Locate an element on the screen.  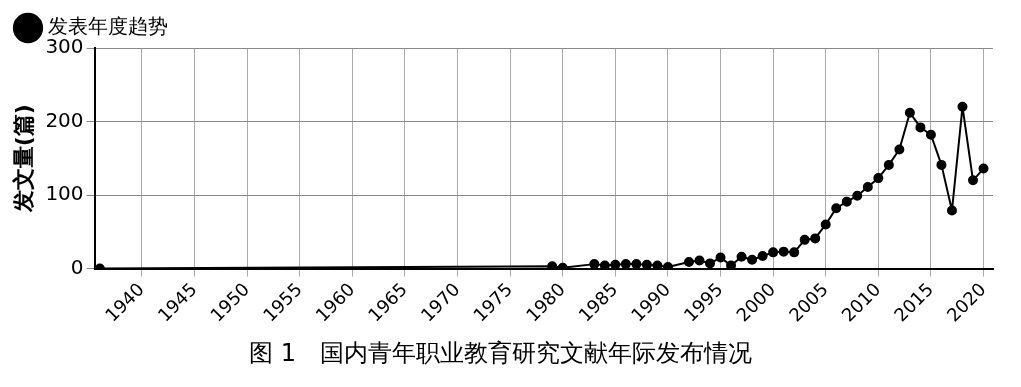
y-axis-title: 发文量(篇) is located at coordinates (23, 159).